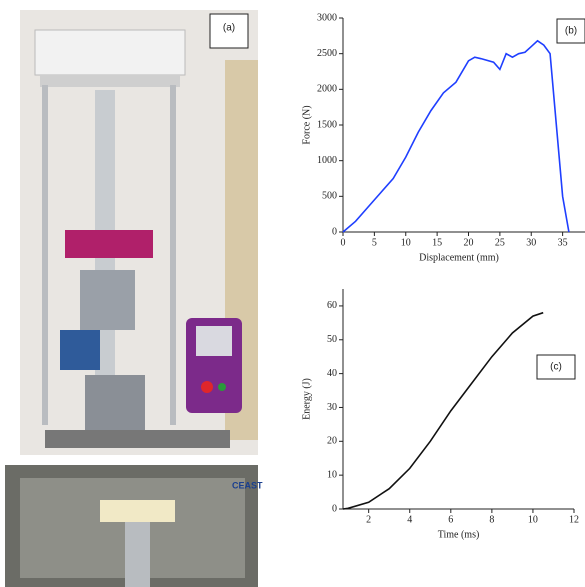 This screenshot has height=587, width=585. Describe the element at coordinates (131, 526) in the screenshot. I see `specimen-photo` at that location.